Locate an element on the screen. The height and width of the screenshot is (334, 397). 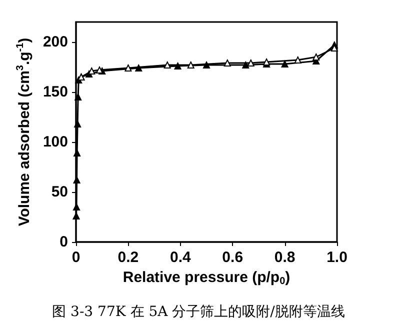
x-tick-label: 0 is located at coordinates (76, 257).